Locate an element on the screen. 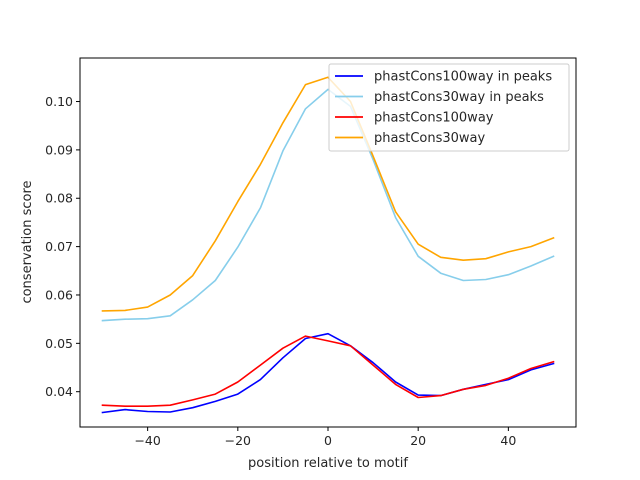 This screenshot has width=640, height=480. y-tick-label: 0.10 is located at coordinates (59, 101).